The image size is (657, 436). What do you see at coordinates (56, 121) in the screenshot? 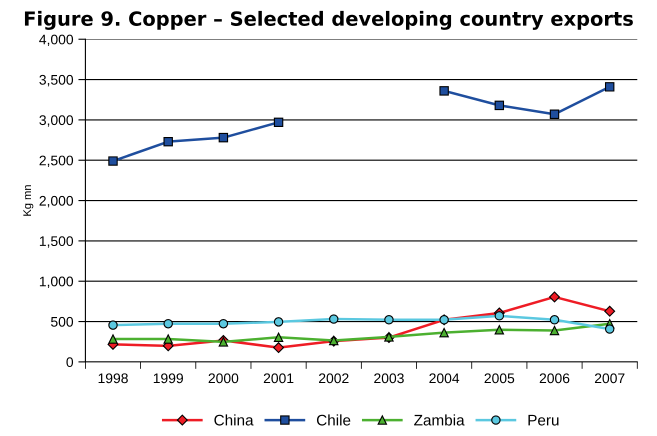
I see `y-tick-label: 3,000` at bounding box center [56, 121].